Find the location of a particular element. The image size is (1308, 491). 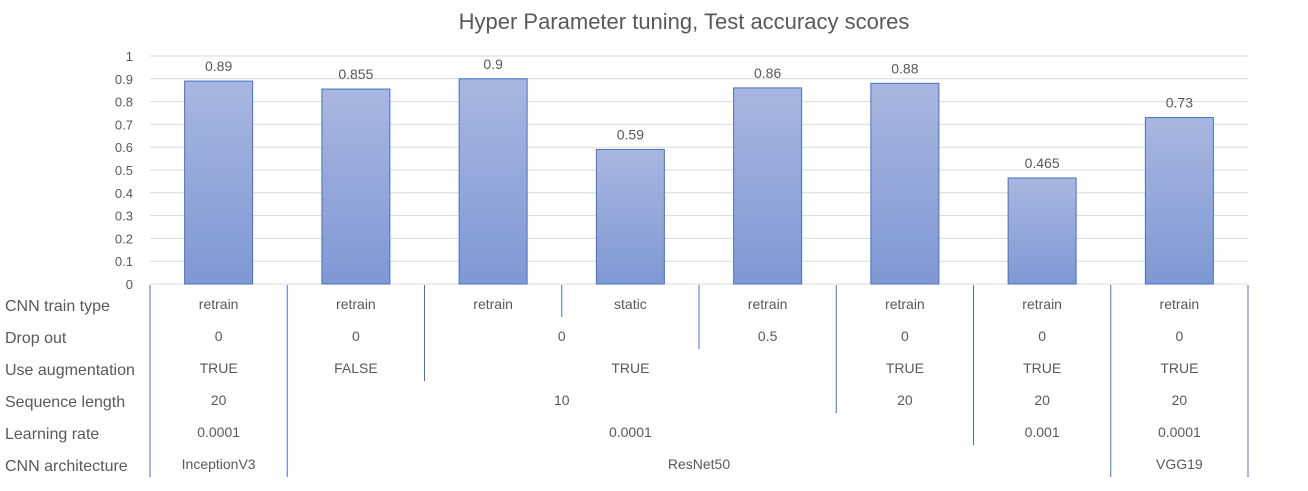

table-row-label: Learning rate is located at coordinates (52, 434).